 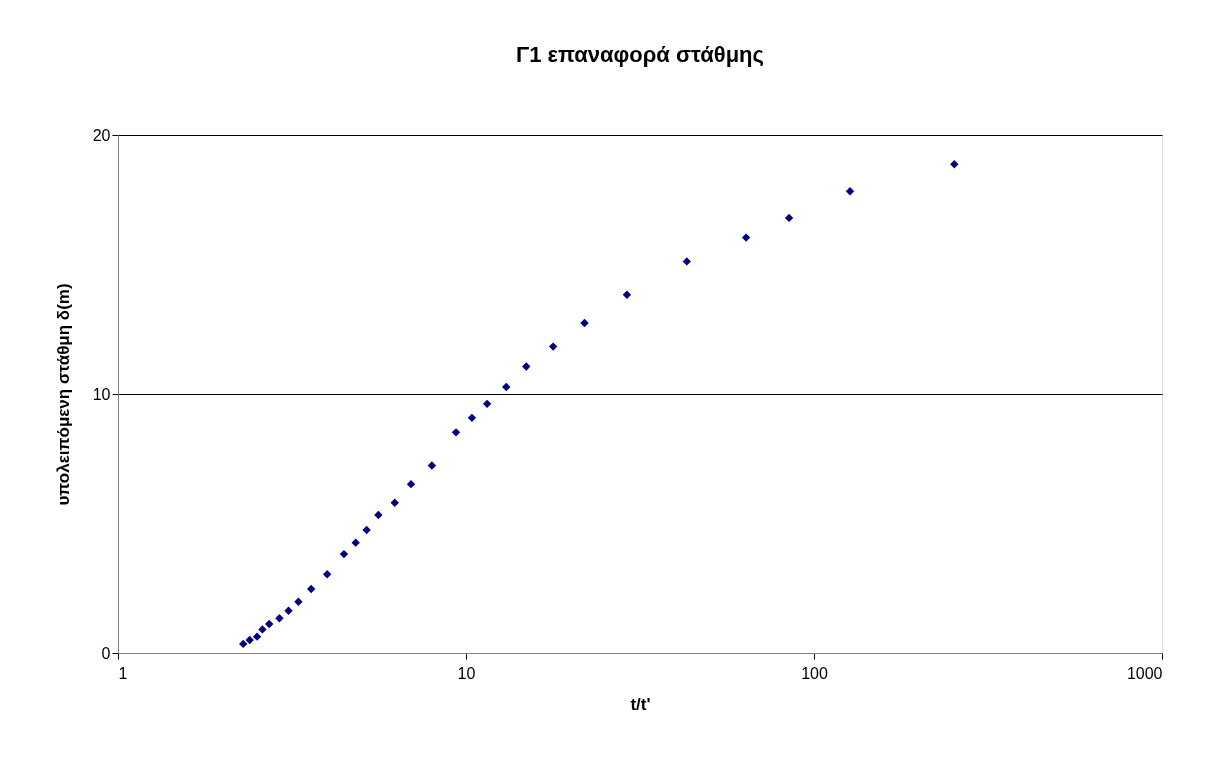 What do you see at coordinates (640, 54) in the screenshot?
I see `chart-title: Γ1 επαναφορά στάθμης` at bounding box center [640, 54].